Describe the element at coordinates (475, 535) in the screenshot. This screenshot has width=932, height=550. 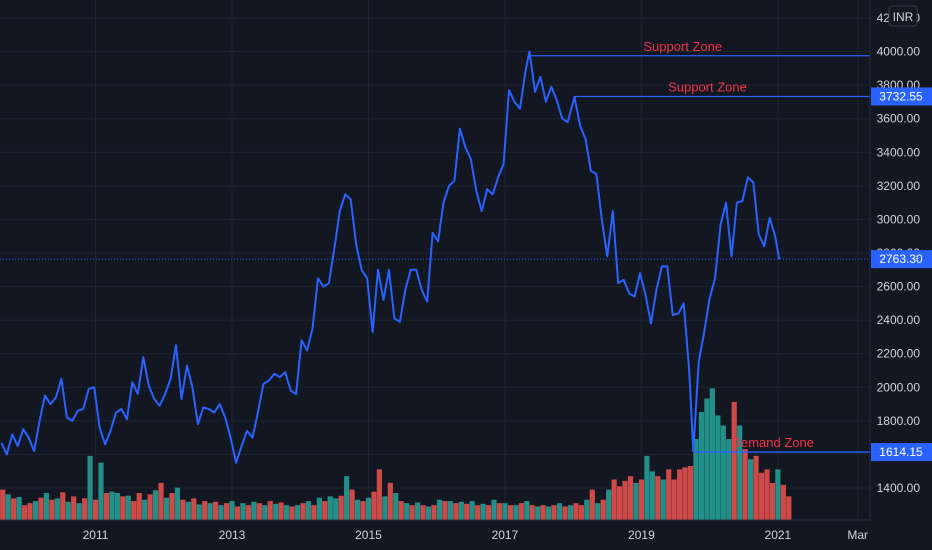
I see `x-axis: 2011 2013 2015 2017 2019 2021 Mar` at that location.